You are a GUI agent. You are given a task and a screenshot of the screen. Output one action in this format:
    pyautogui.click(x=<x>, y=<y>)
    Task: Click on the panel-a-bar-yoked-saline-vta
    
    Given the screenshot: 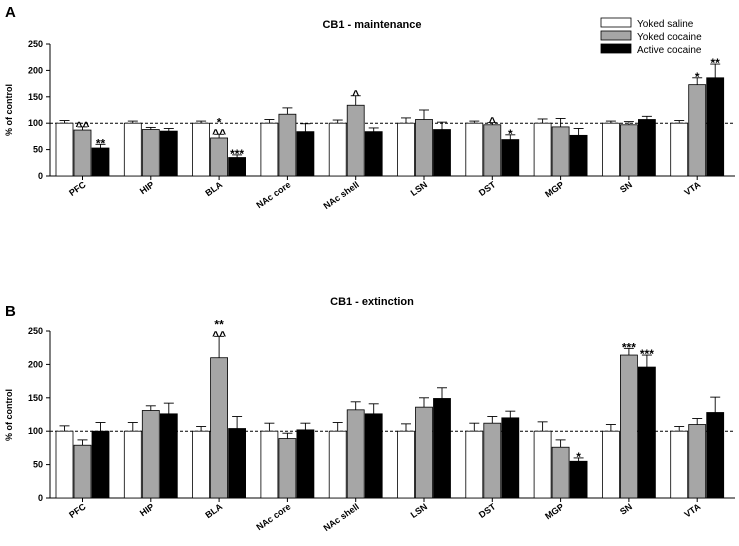 What is the action you would take?
    pyautogui.click(x=679, y=149)
    